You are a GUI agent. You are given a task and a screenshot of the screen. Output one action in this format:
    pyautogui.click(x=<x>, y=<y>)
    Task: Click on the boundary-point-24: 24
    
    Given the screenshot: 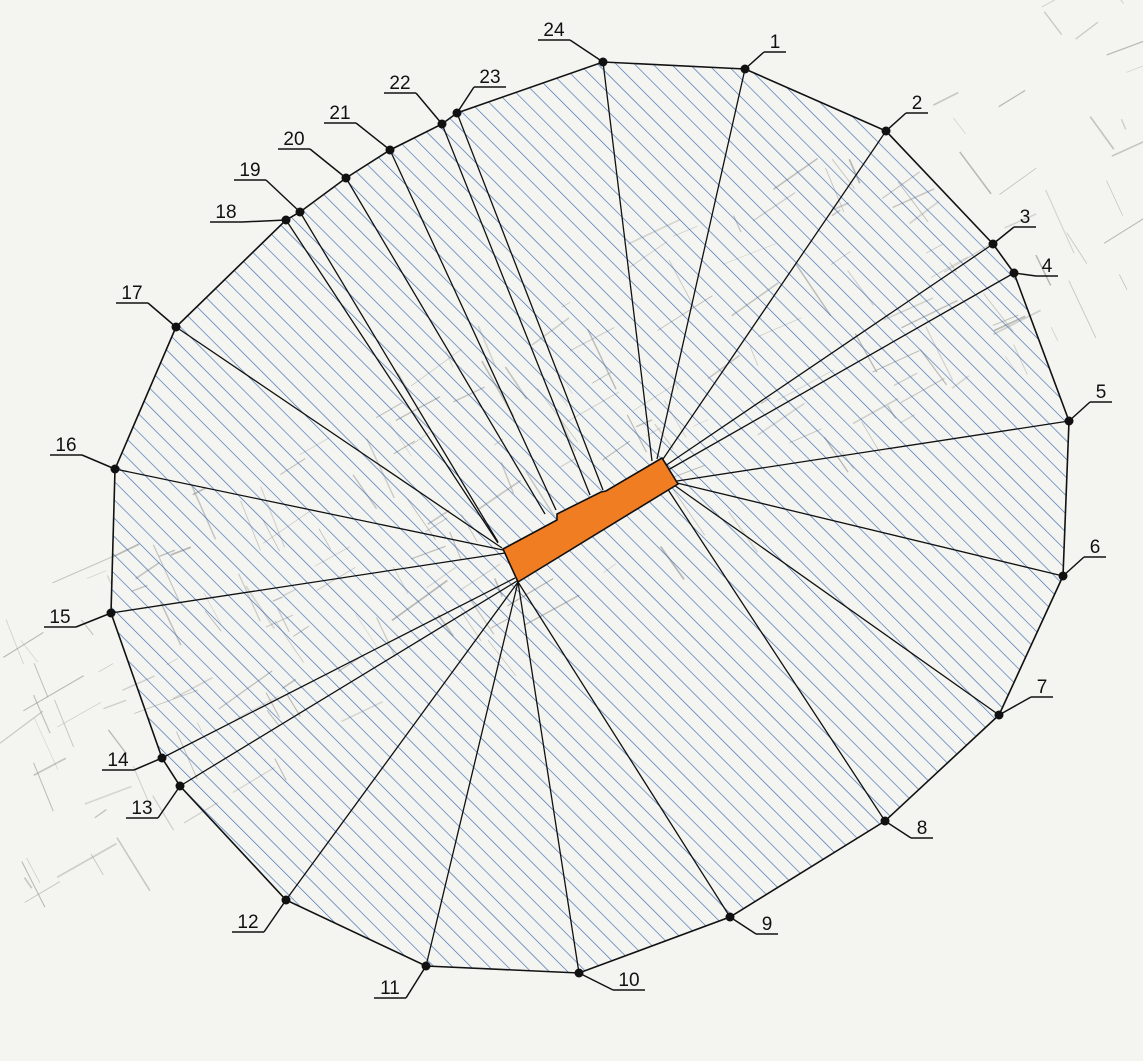 What is the action you would take?
    pyautogui.click(x=573, y=43)
    